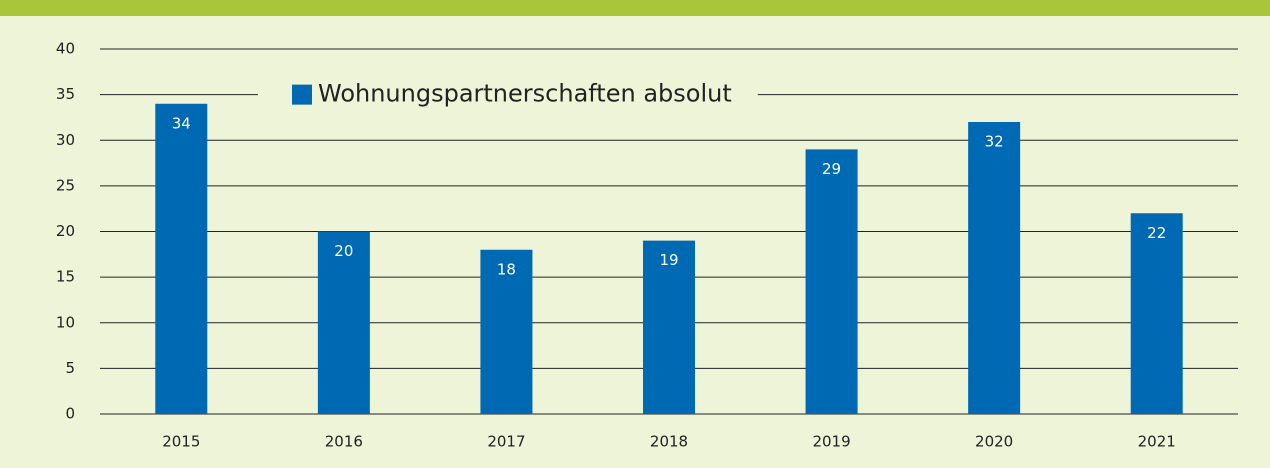 The height and width of the screenshot is (468, 1270). What do you see at coordinates (70, 368) in the screenshot?
I see `y-tick-label: 5` at bounding box center [70, 368].